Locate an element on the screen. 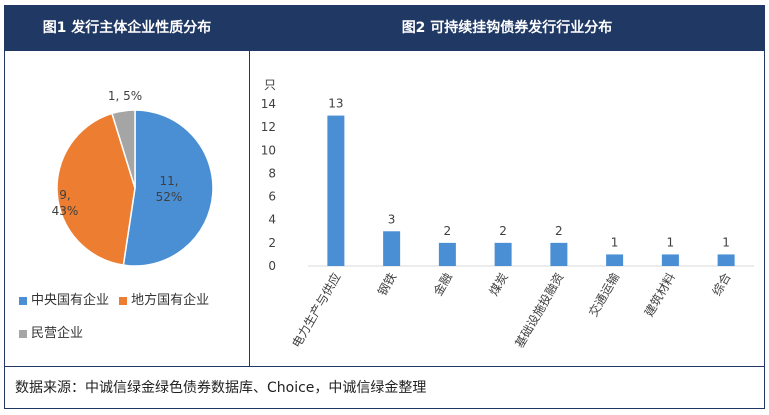 The image size is (769, 415). y-tick-label-6: 12 is located at coordinates (268, 127).